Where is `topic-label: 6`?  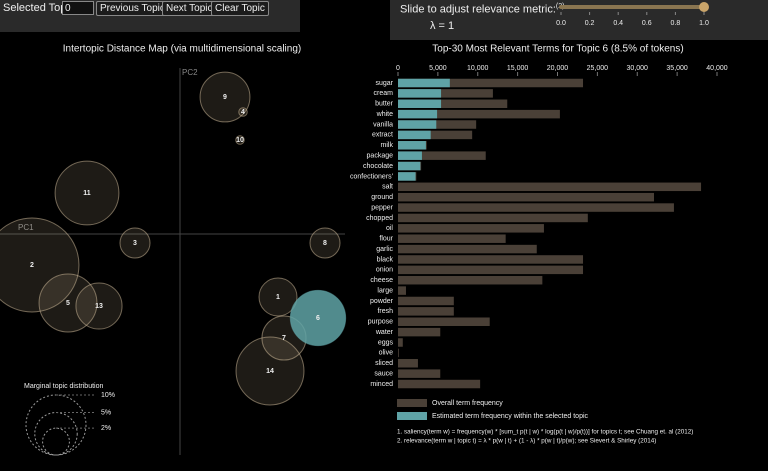 topic-label: 6 is located at coordinates (318, 318).